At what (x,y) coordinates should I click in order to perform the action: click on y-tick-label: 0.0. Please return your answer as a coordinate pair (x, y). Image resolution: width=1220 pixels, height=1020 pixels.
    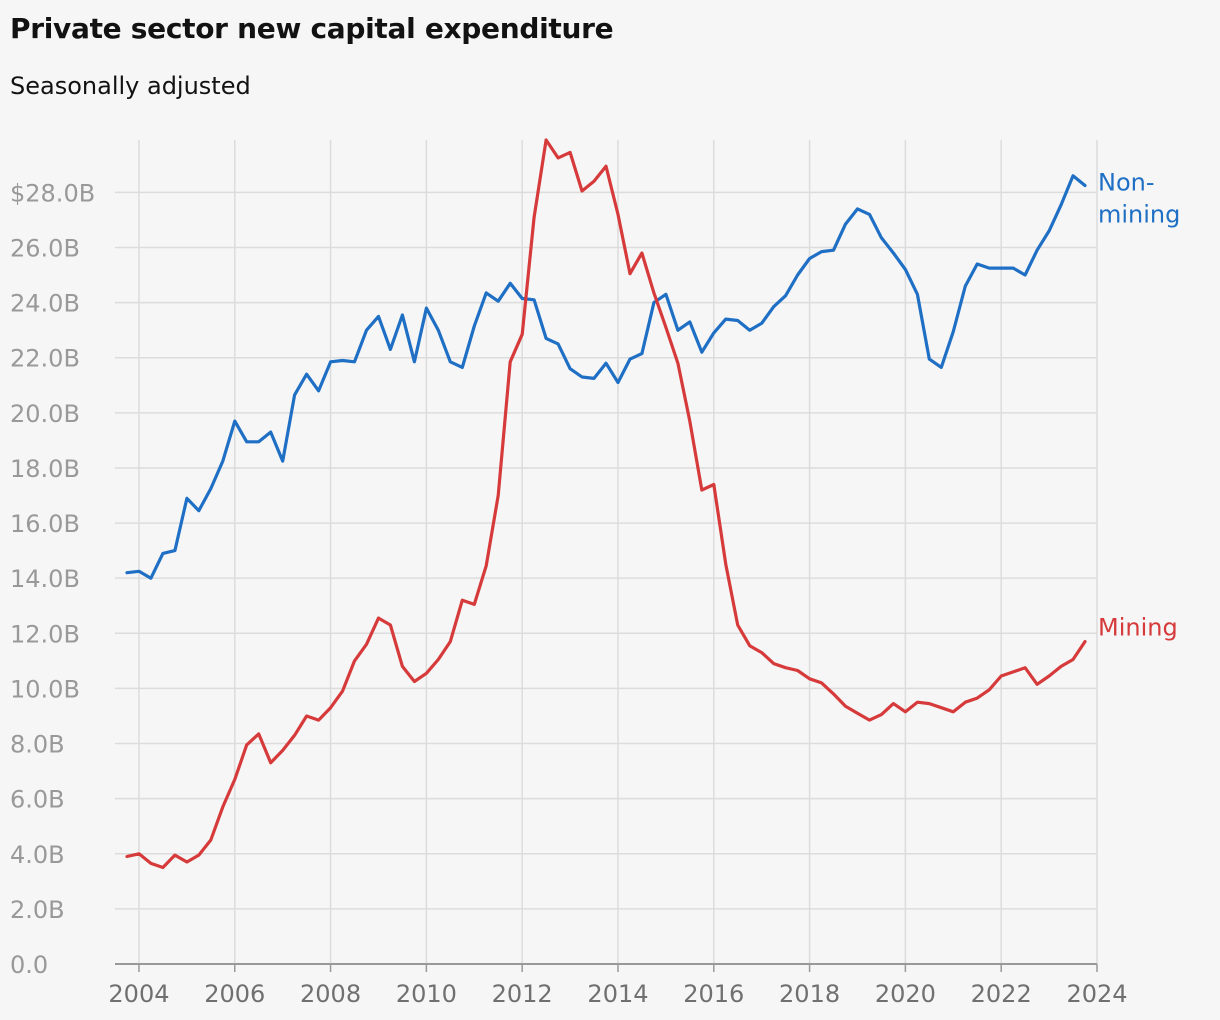
    Looking at the image, I should click on (29, 965).